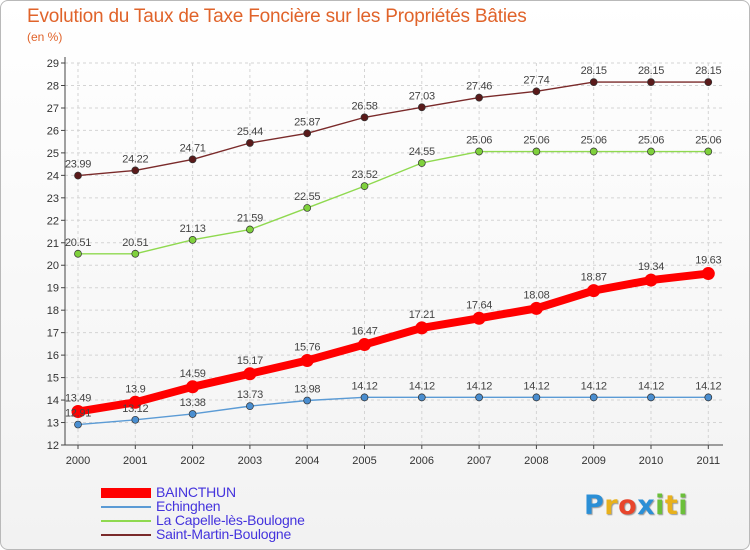 This screenshot has width=750, height=550. What do you see at coordinates (479, 386) in the screenshot?
I see `data-label-1-7: 14.12` at bounding box center [479, 386].